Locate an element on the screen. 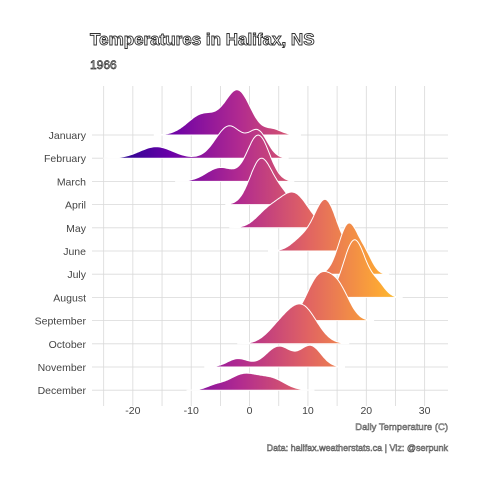 Image resolution: width=480 pixels, height=480 pixels. chart-title: Temperatures in Halifax, NS is located at coordinates (202, 39).